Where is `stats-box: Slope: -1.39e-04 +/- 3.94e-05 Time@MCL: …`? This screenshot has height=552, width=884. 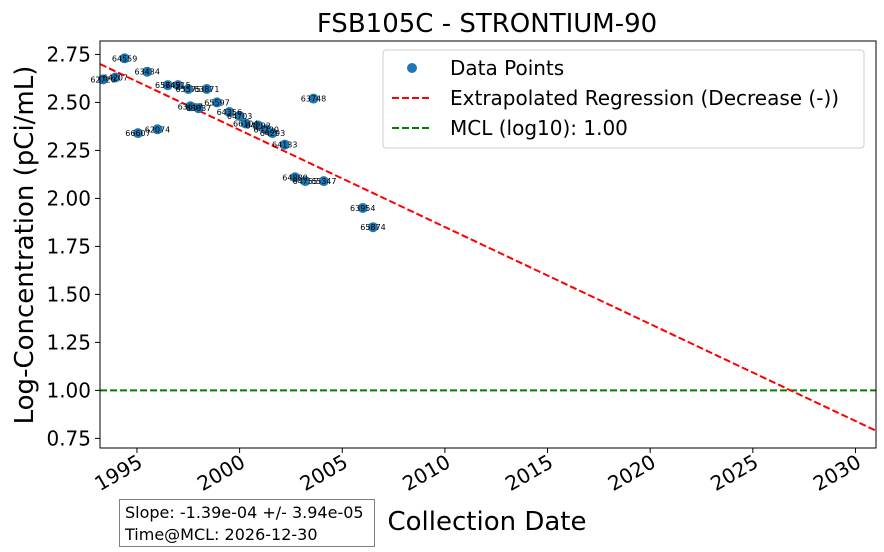 stats-box: Slope: -1.39e-04 +/- 3.94e-05 Time@MCL: … is located at coordinates (247, 523).